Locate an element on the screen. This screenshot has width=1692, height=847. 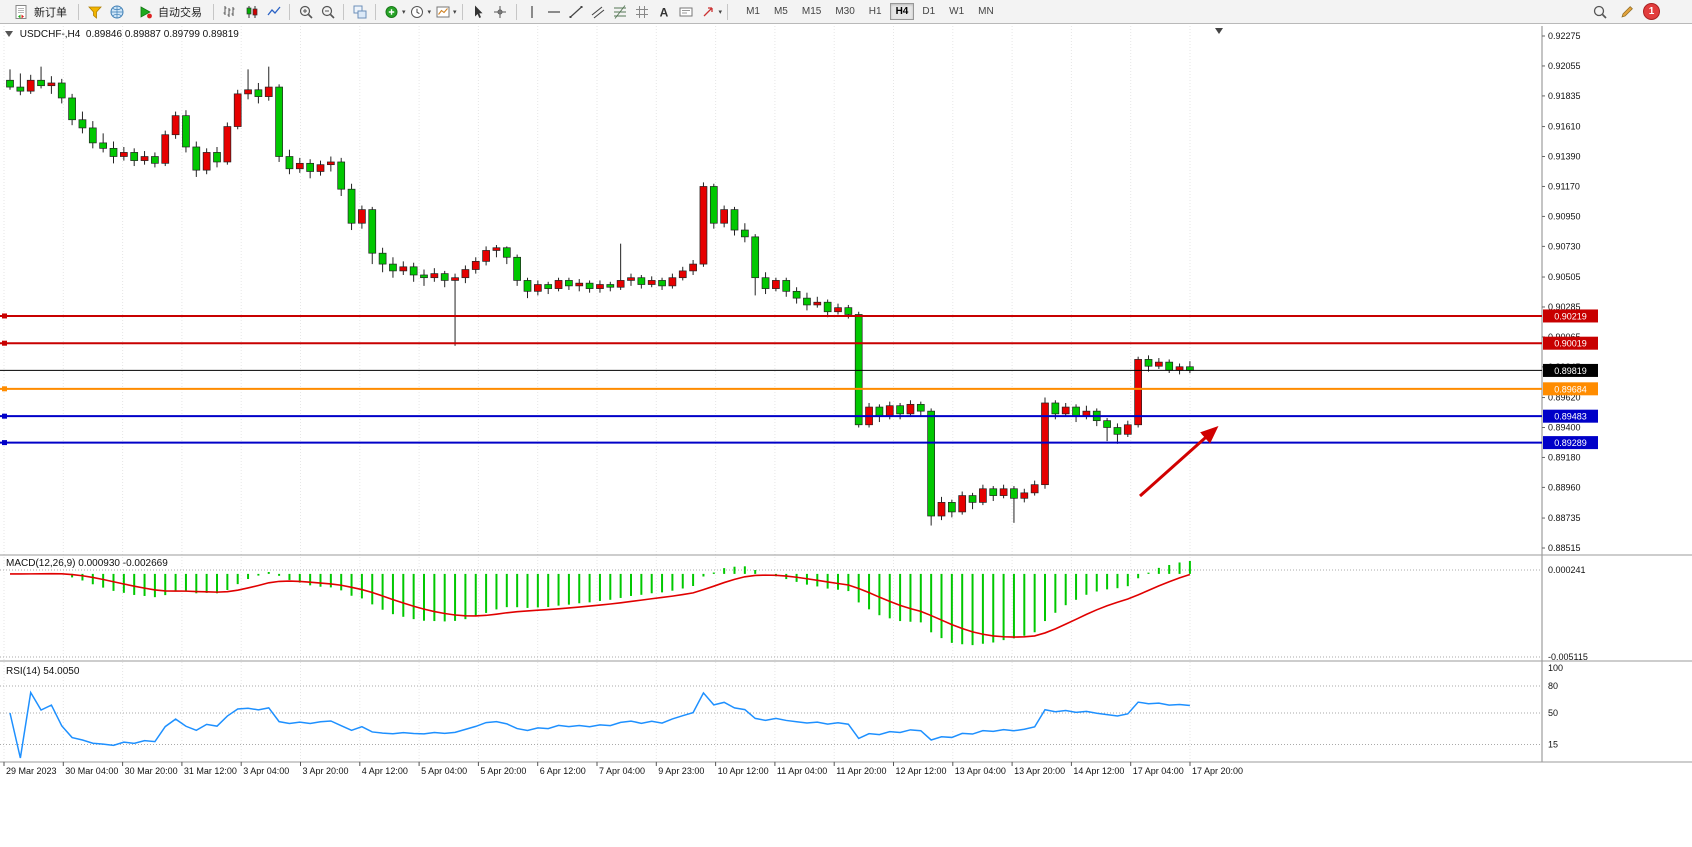
arrows-icon is located at coordinates (708, 11).